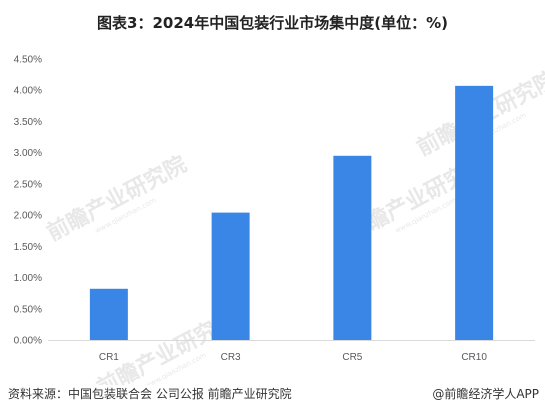 This screenshot has height=414, width=545. What do you see at coordinates (108, 314) in the screenshot?
I see `bar-cr1` at bounding box center [108, 314].